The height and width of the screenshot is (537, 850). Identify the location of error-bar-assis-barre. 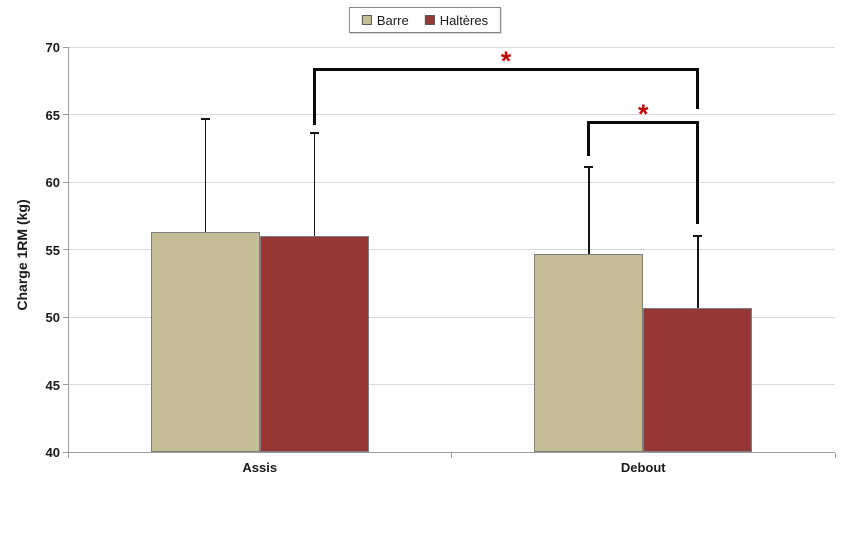
(205, 175).